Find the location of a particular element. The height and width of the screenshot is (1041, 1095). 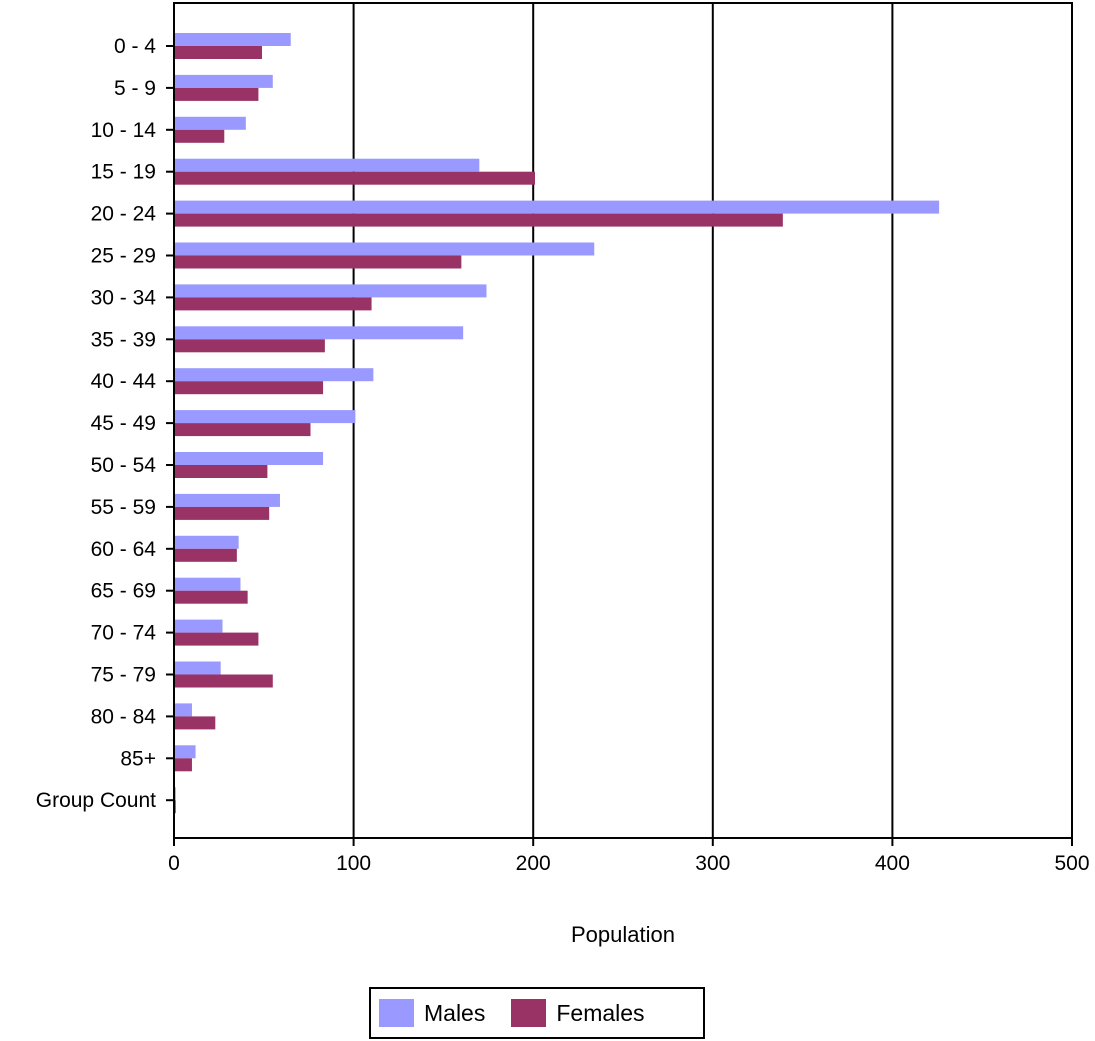

category-label: 75 - 79 is located at coordinates (123, 675).